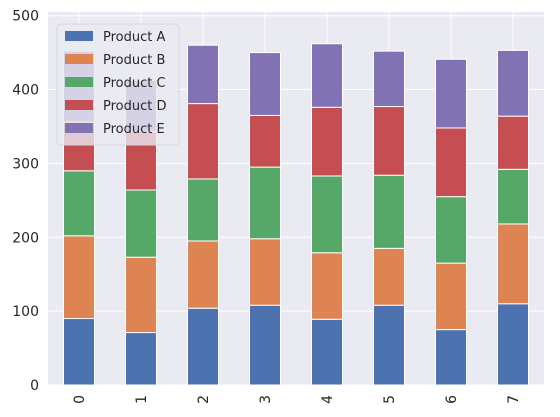 The height and width of the screenshot is (417, 560). Describe the element at coordinates (266, 399) in the screenshot. I see `x-tick-label: 3` at that location.